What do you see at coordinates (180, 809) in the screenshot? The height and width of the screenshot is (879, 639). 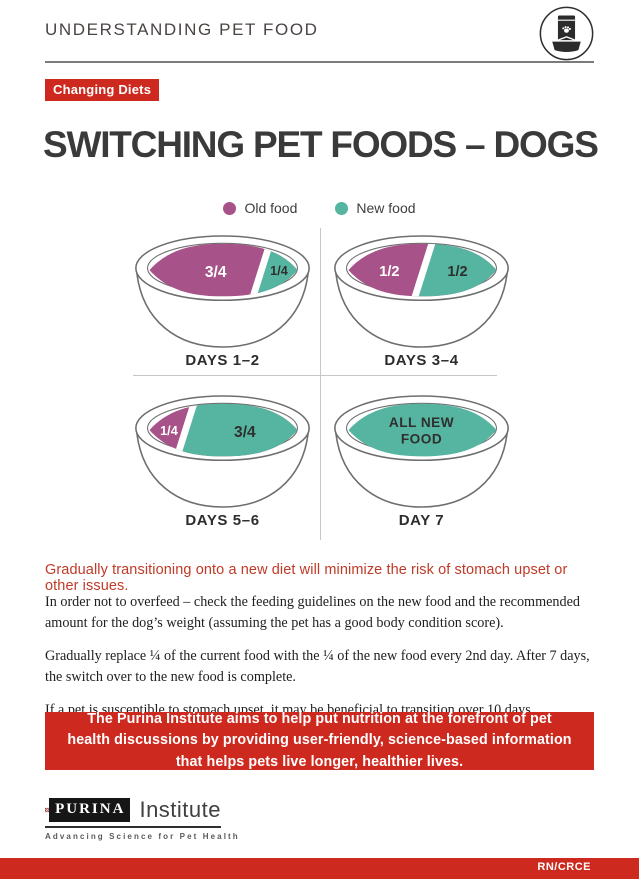 I see `institute-wordmark: Institute` at bounding box center [180, 809].